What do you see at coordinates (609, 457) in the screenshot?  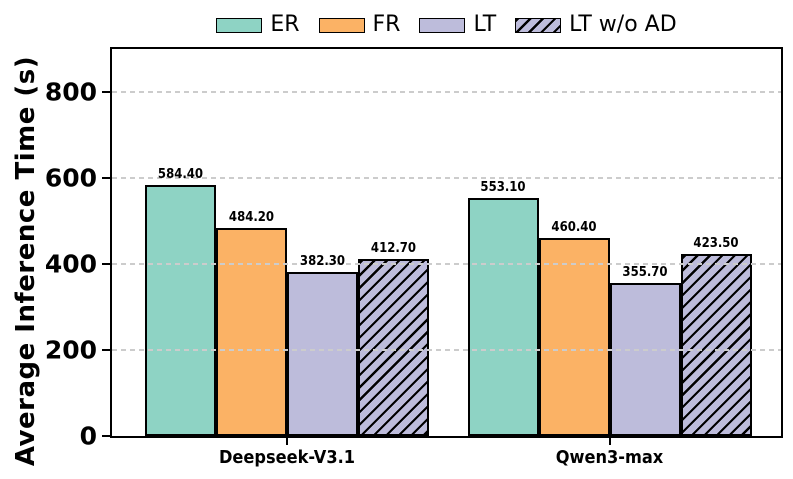 I see `x-tick-label-1: Qwen3-max` at bounding box center [609, 457].